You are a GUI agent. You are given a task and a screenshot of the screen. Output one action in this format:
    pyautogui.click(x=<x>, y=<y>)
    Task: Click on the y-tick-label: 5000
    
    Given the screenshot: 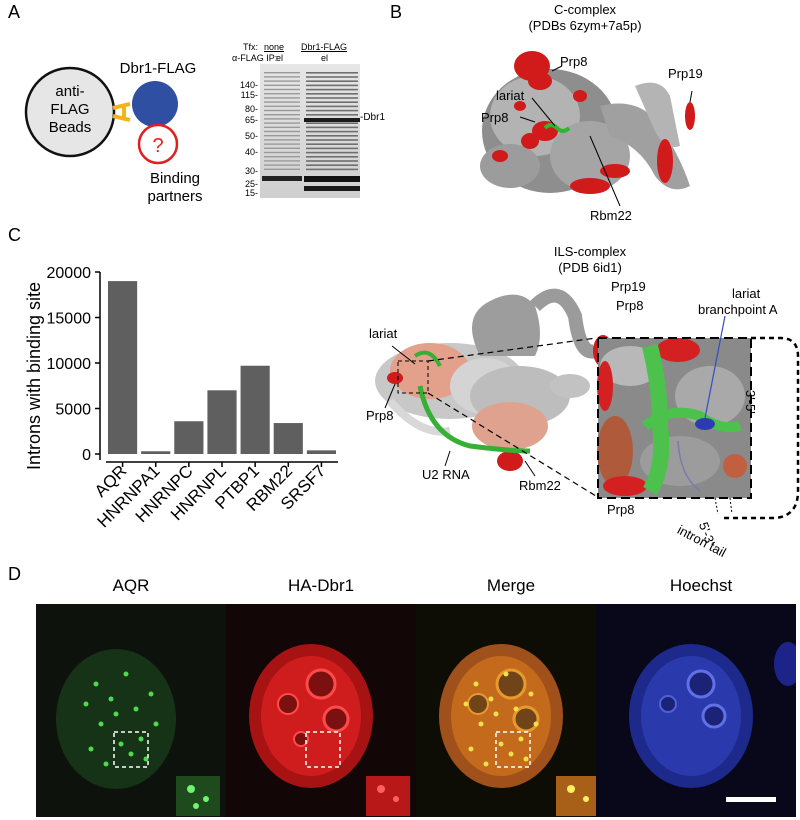 What is the action you would take?
    pyautogui.click(x=73, y=410)
    